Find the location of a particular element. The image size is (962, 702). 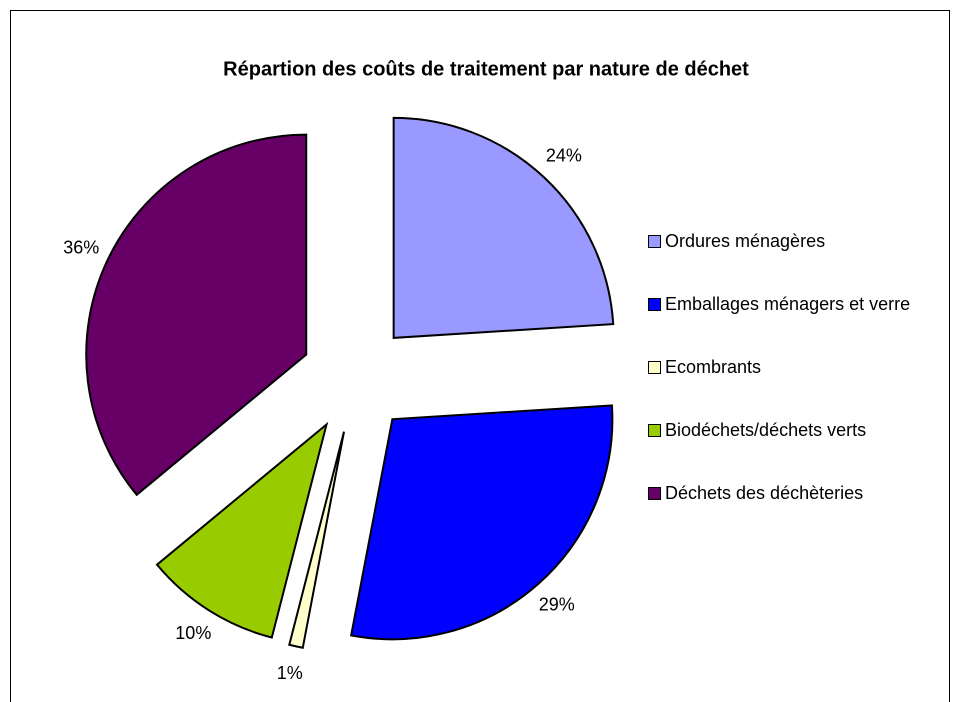

legend-item: Déchets des déchèteries is located at coordinates (793, 493).